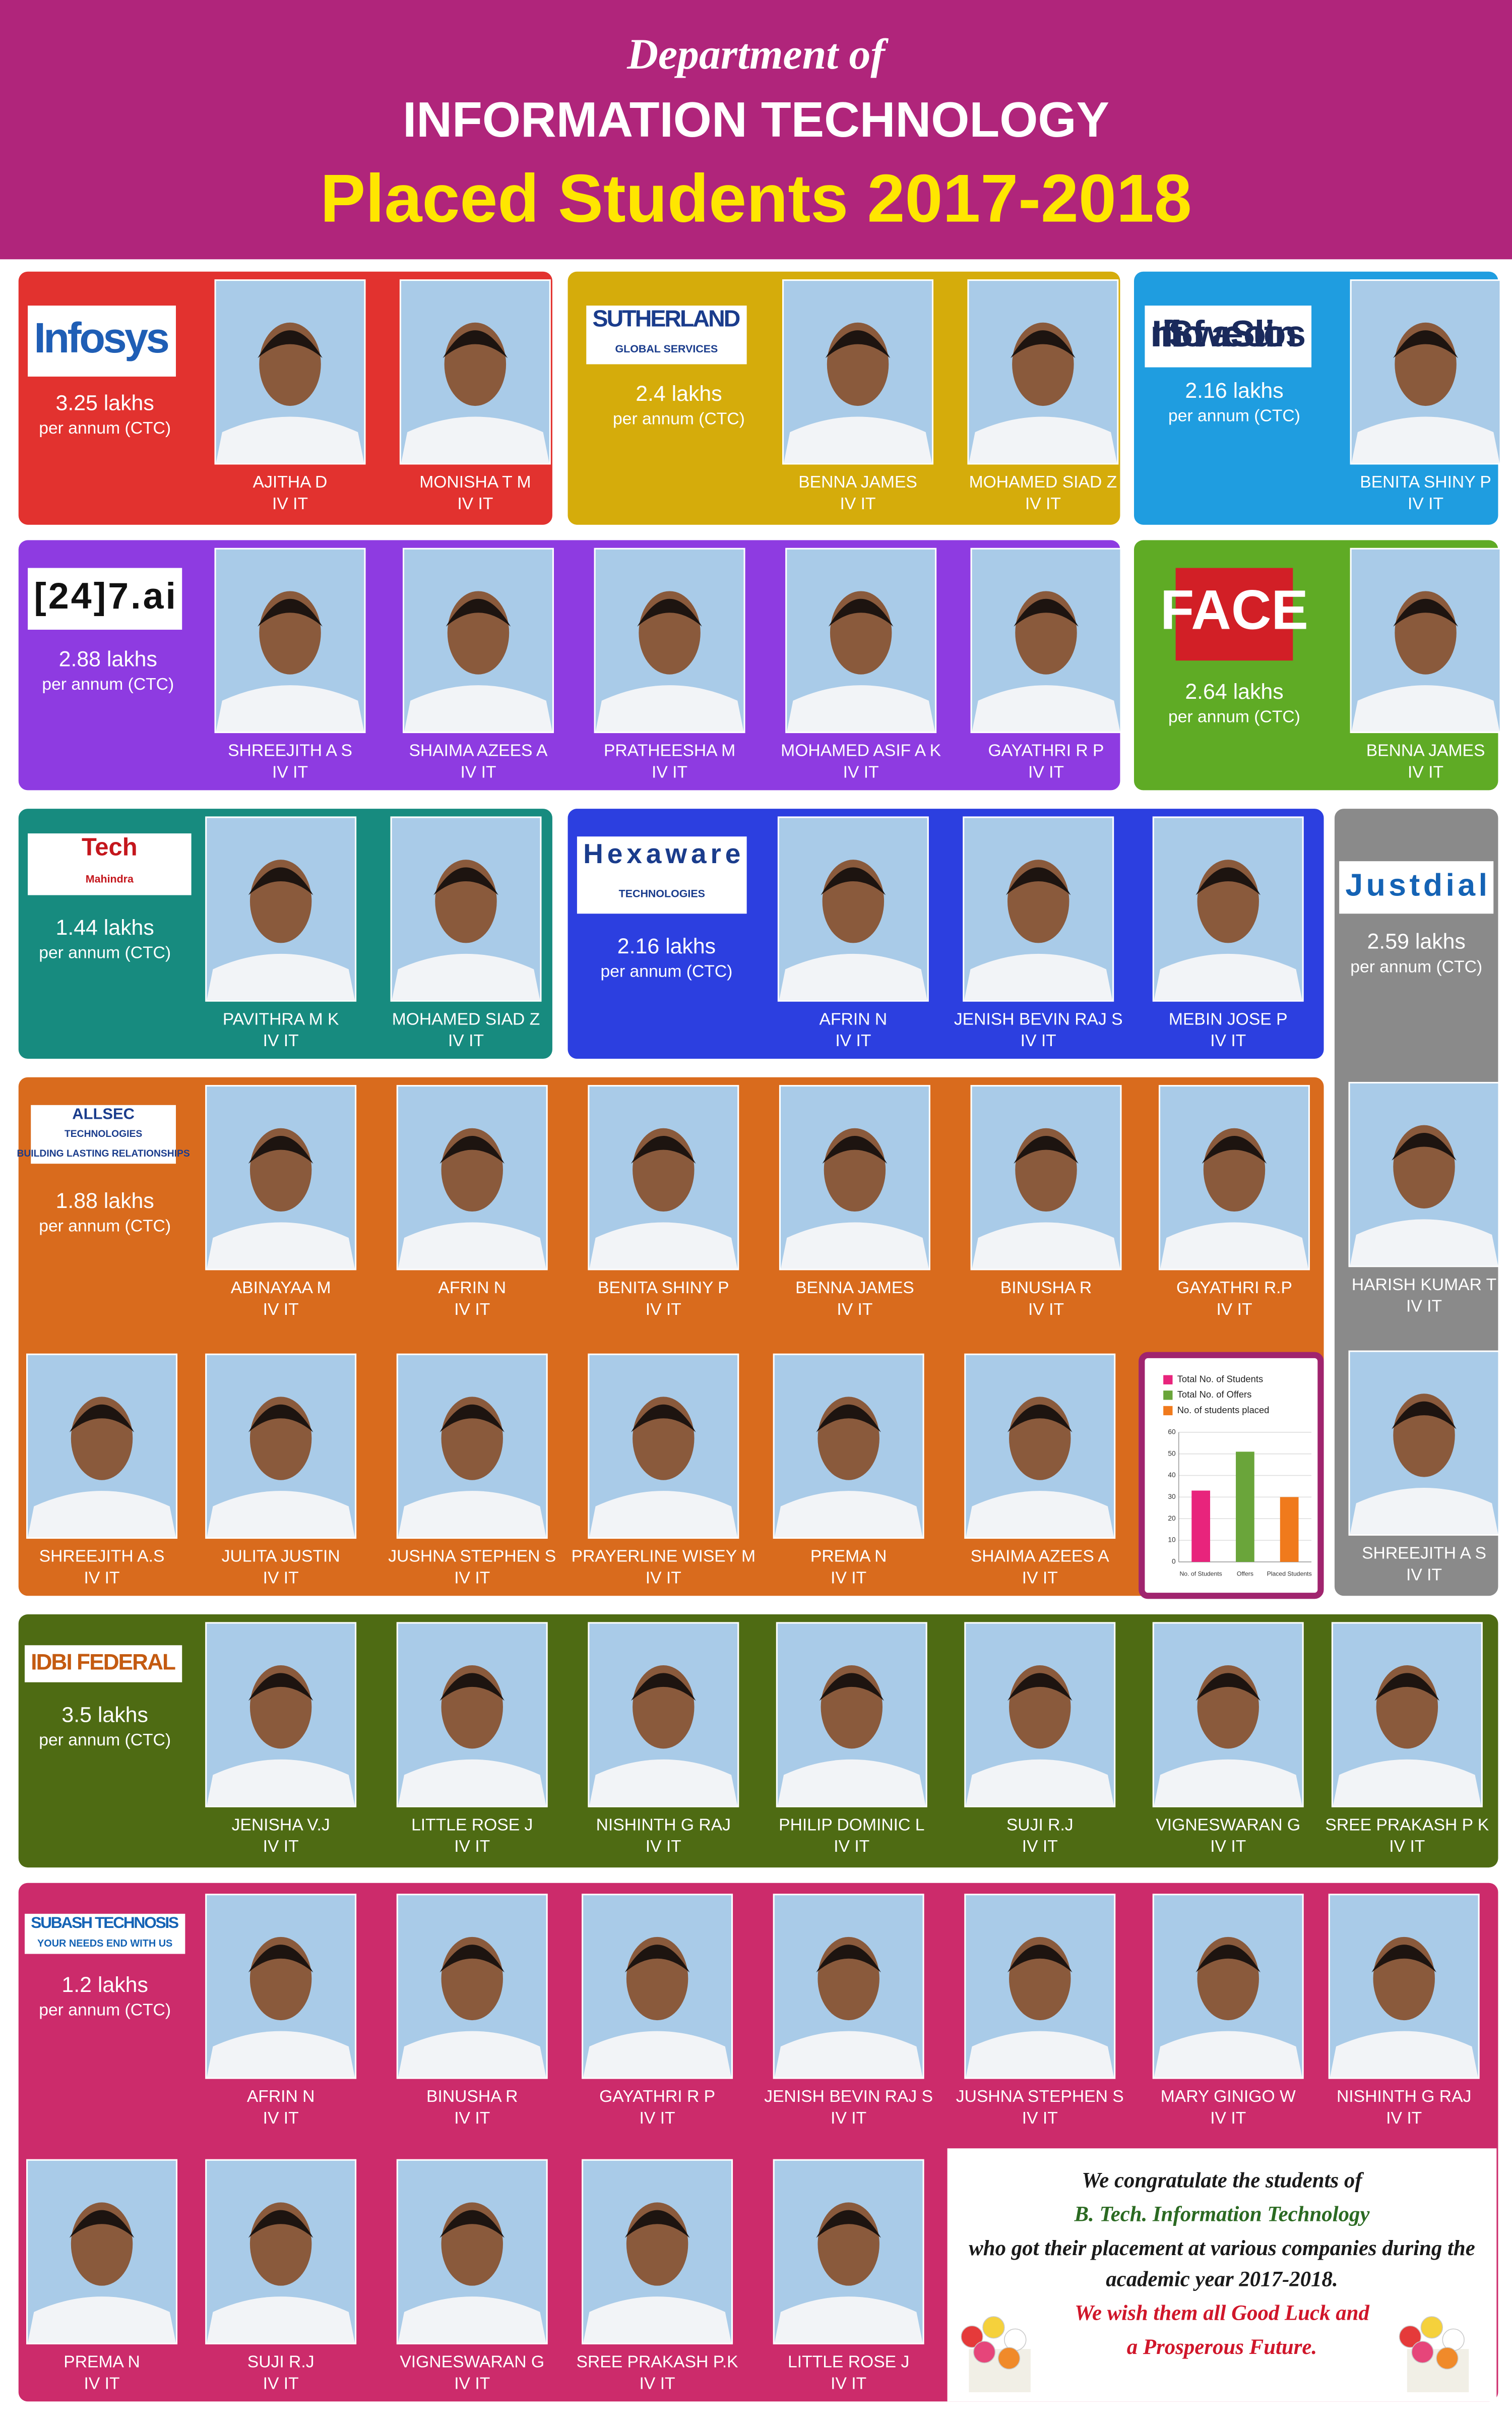 The width and height of the screenshot is (1512, 2420). I want to click on student-name: SUJI R.J, so click(1040, 1825).